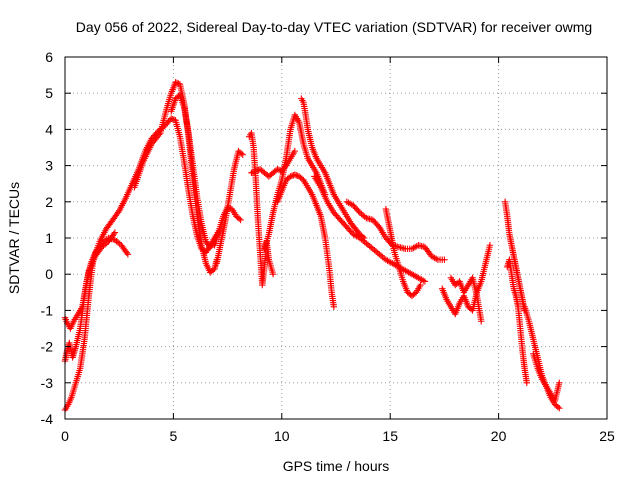  Describe the element at coordinates (47, 419) in the screenshot. I see `y-tick-label: -4` at that location.